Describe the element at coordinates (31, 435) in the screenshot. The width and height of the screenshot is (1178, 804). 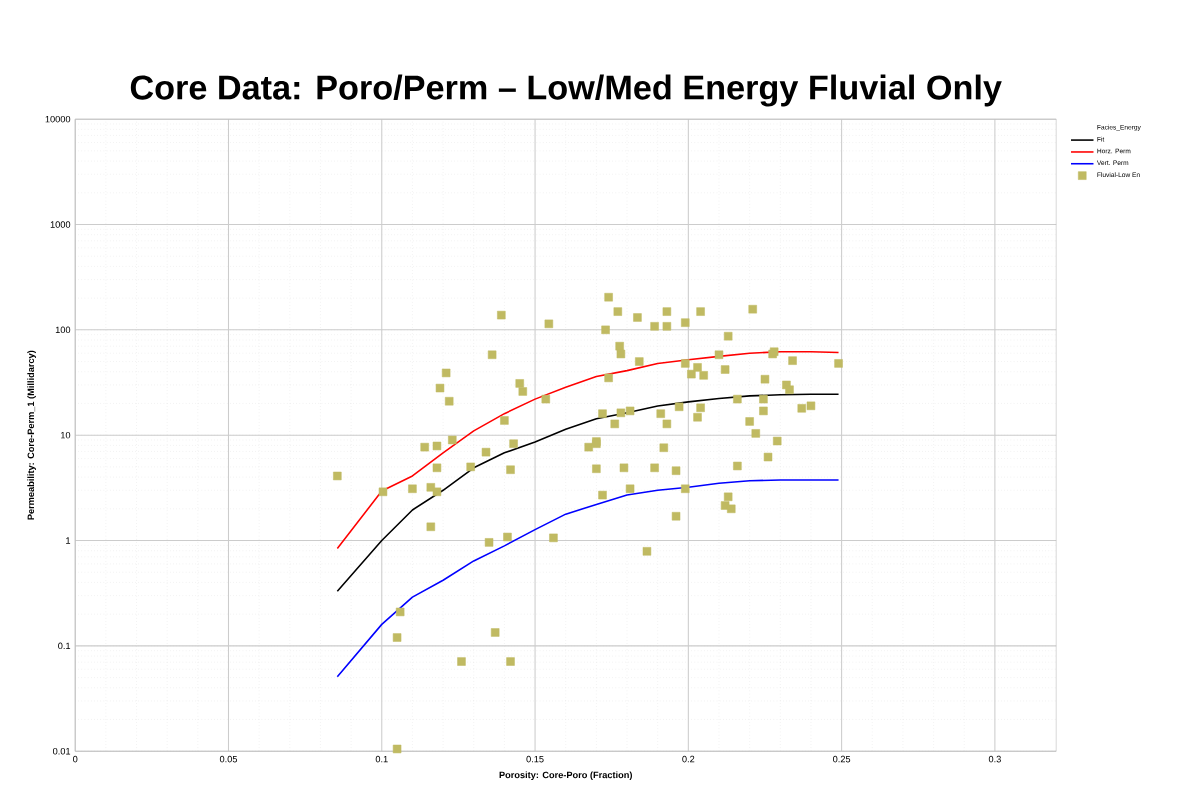
I see `y-axis-title: Permeability: Core-Perm_1 (Millidarcy)` at that location.